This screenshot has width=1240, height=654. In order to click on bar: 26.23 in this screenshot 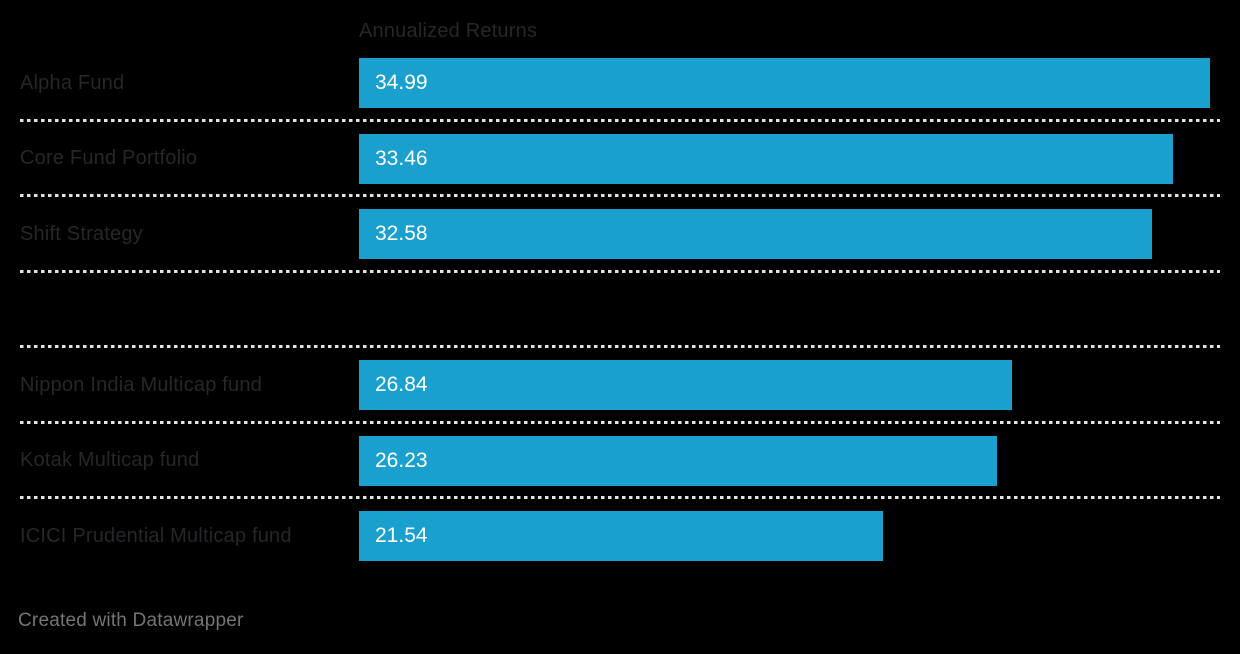, I will do `click(678, 460)`.